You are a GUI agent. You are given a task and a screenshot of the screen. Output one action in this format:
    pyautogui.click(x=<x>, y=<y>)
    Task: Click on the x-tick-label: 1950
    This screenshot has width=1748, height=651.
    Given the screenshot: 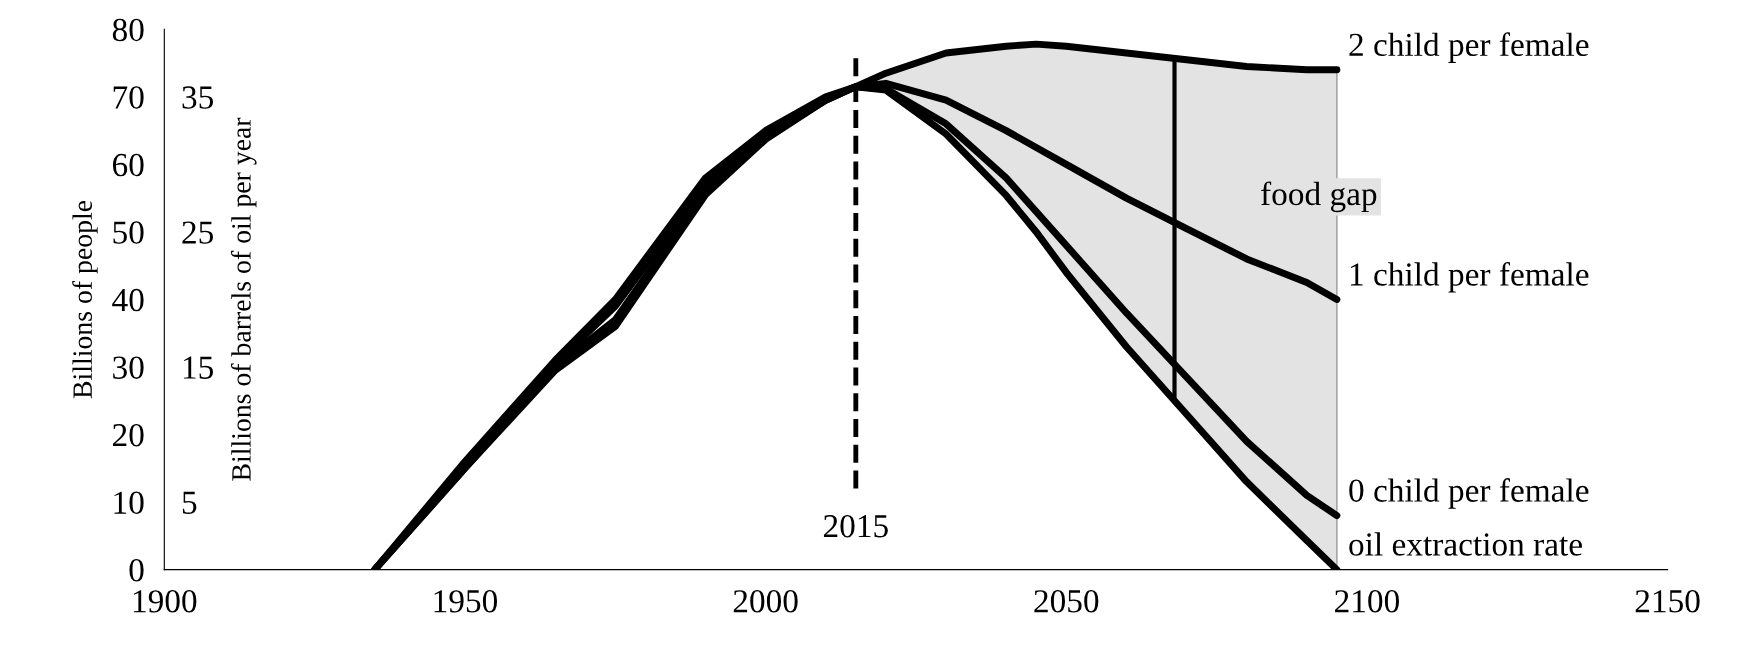 What is the action you would take?
    pyautogui.click(x=466, y=601)
    